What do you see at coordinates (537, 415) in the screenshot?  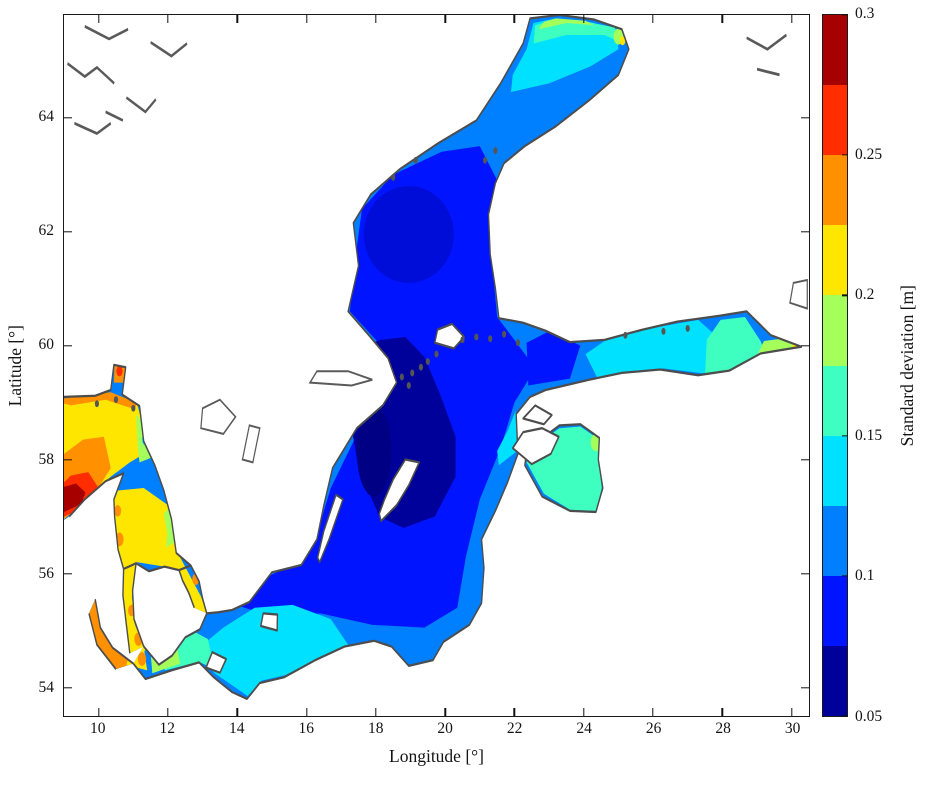 I see `island-hiiumaa` at bounding box center [537, 415].